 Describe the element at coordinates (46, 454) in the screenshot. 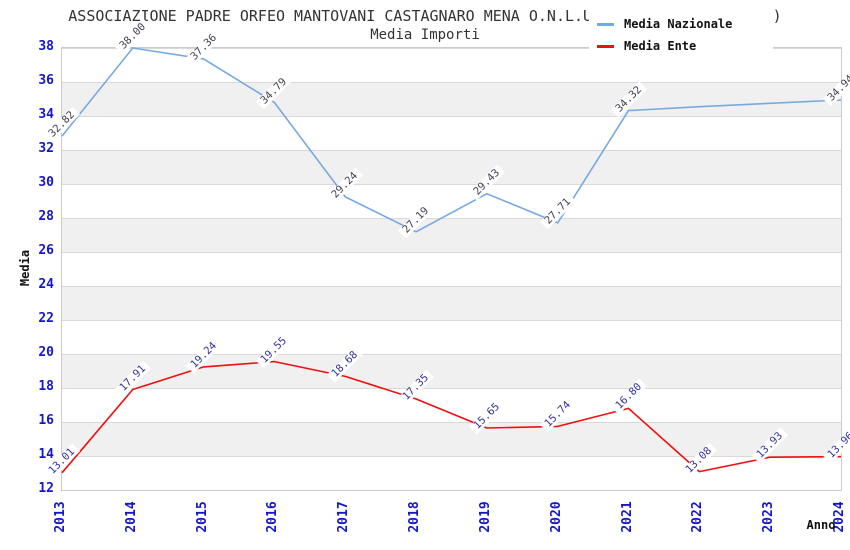

I see `y-tick-label: 14` at that location.